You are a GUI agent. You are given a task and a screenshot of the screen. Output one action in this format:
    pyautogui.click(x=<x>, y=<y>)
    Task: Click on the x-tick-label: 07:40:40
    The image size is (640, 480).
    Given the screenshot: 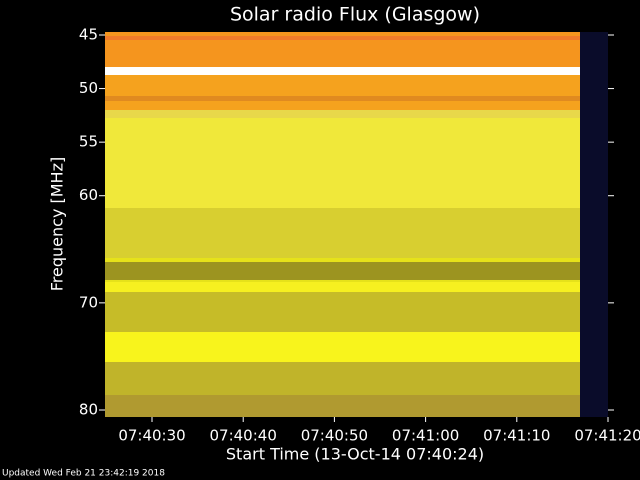 What is the action you would take?
    pyautogui.click(x=243, y=436)
    